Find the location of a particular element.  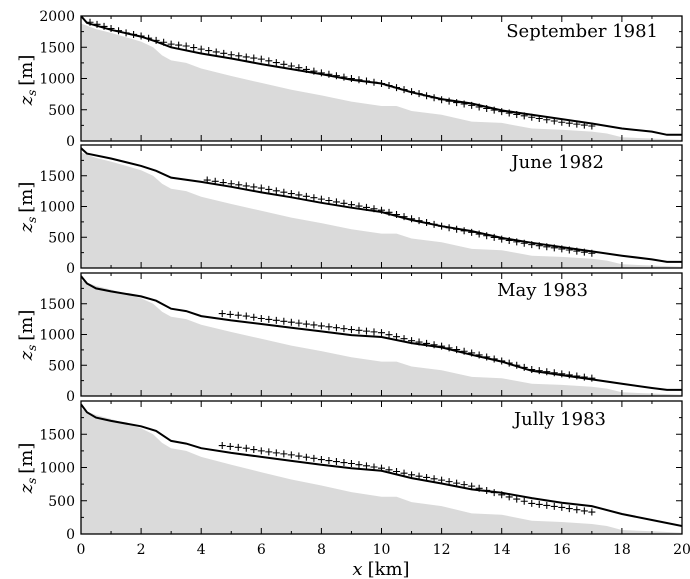

x-tick-label: 6 is located at coordinates (261, 550).